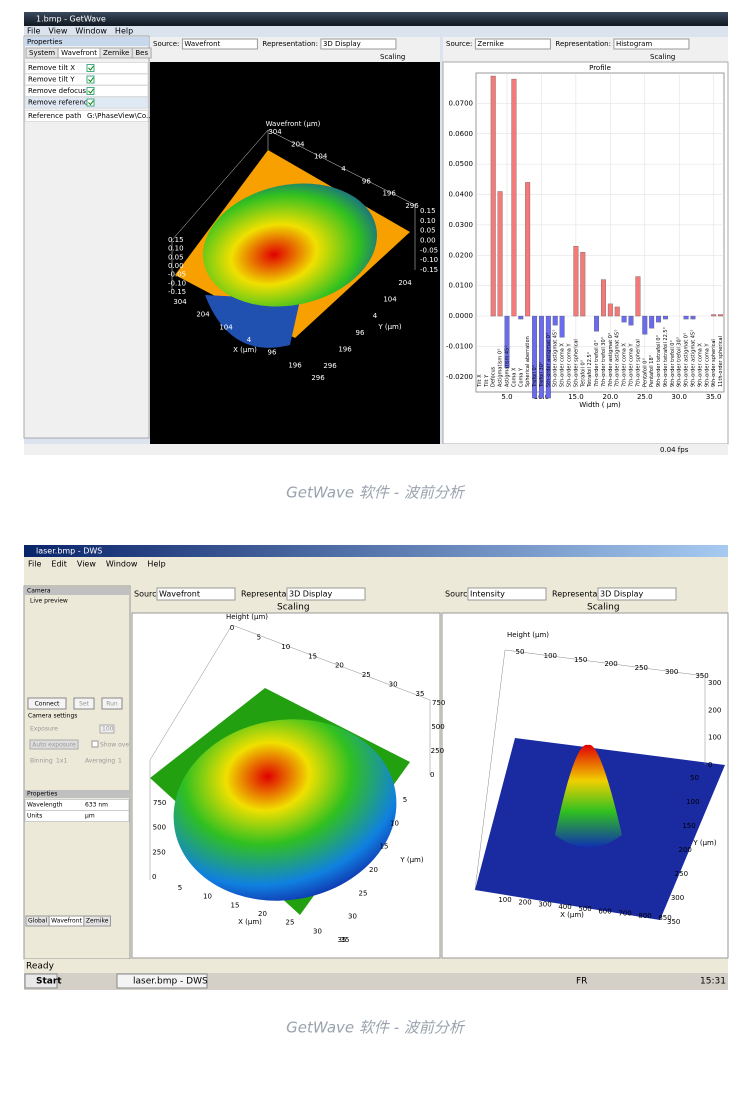 The height and width of the screenshot is (1097, 750). What do you see at coordinates (376, 551) in the screenshot?
I see `title-bar` at bounding box center [376, 551].